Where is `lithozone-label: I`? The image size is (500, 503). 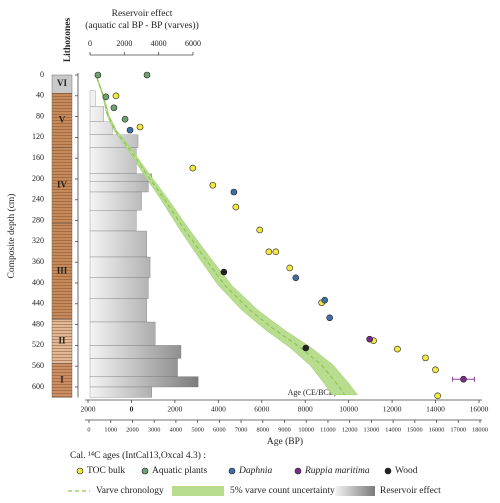
lithozone-label: I is located at coordinates (62, 380).